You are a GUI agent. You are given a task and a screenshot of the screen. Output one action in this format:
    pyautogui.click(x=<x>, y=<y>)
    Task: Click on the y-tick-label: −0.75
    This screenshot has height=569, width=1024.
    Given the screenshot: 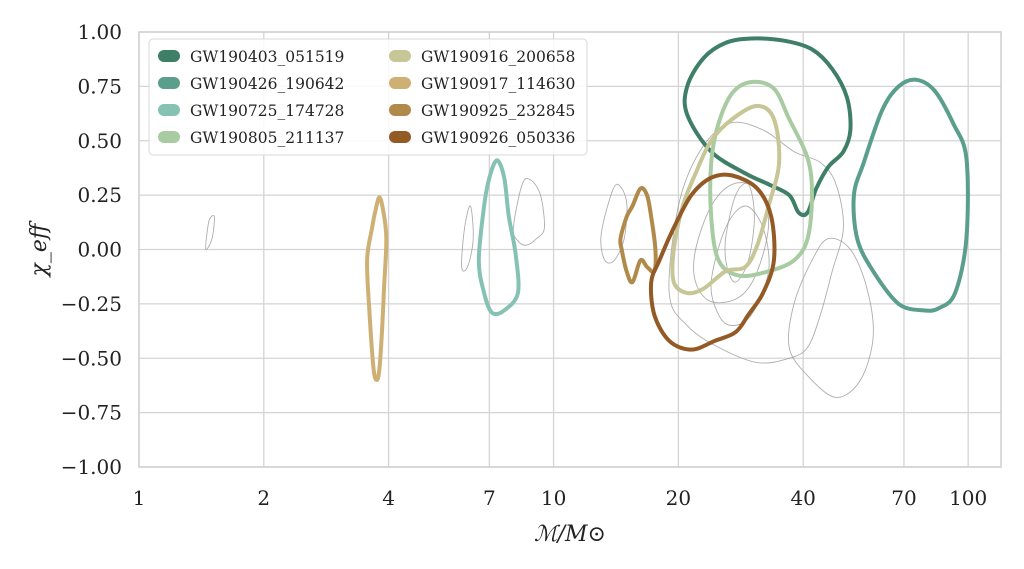 What is the action you would take?
    pyautogui.click(x=91, y=413)
    